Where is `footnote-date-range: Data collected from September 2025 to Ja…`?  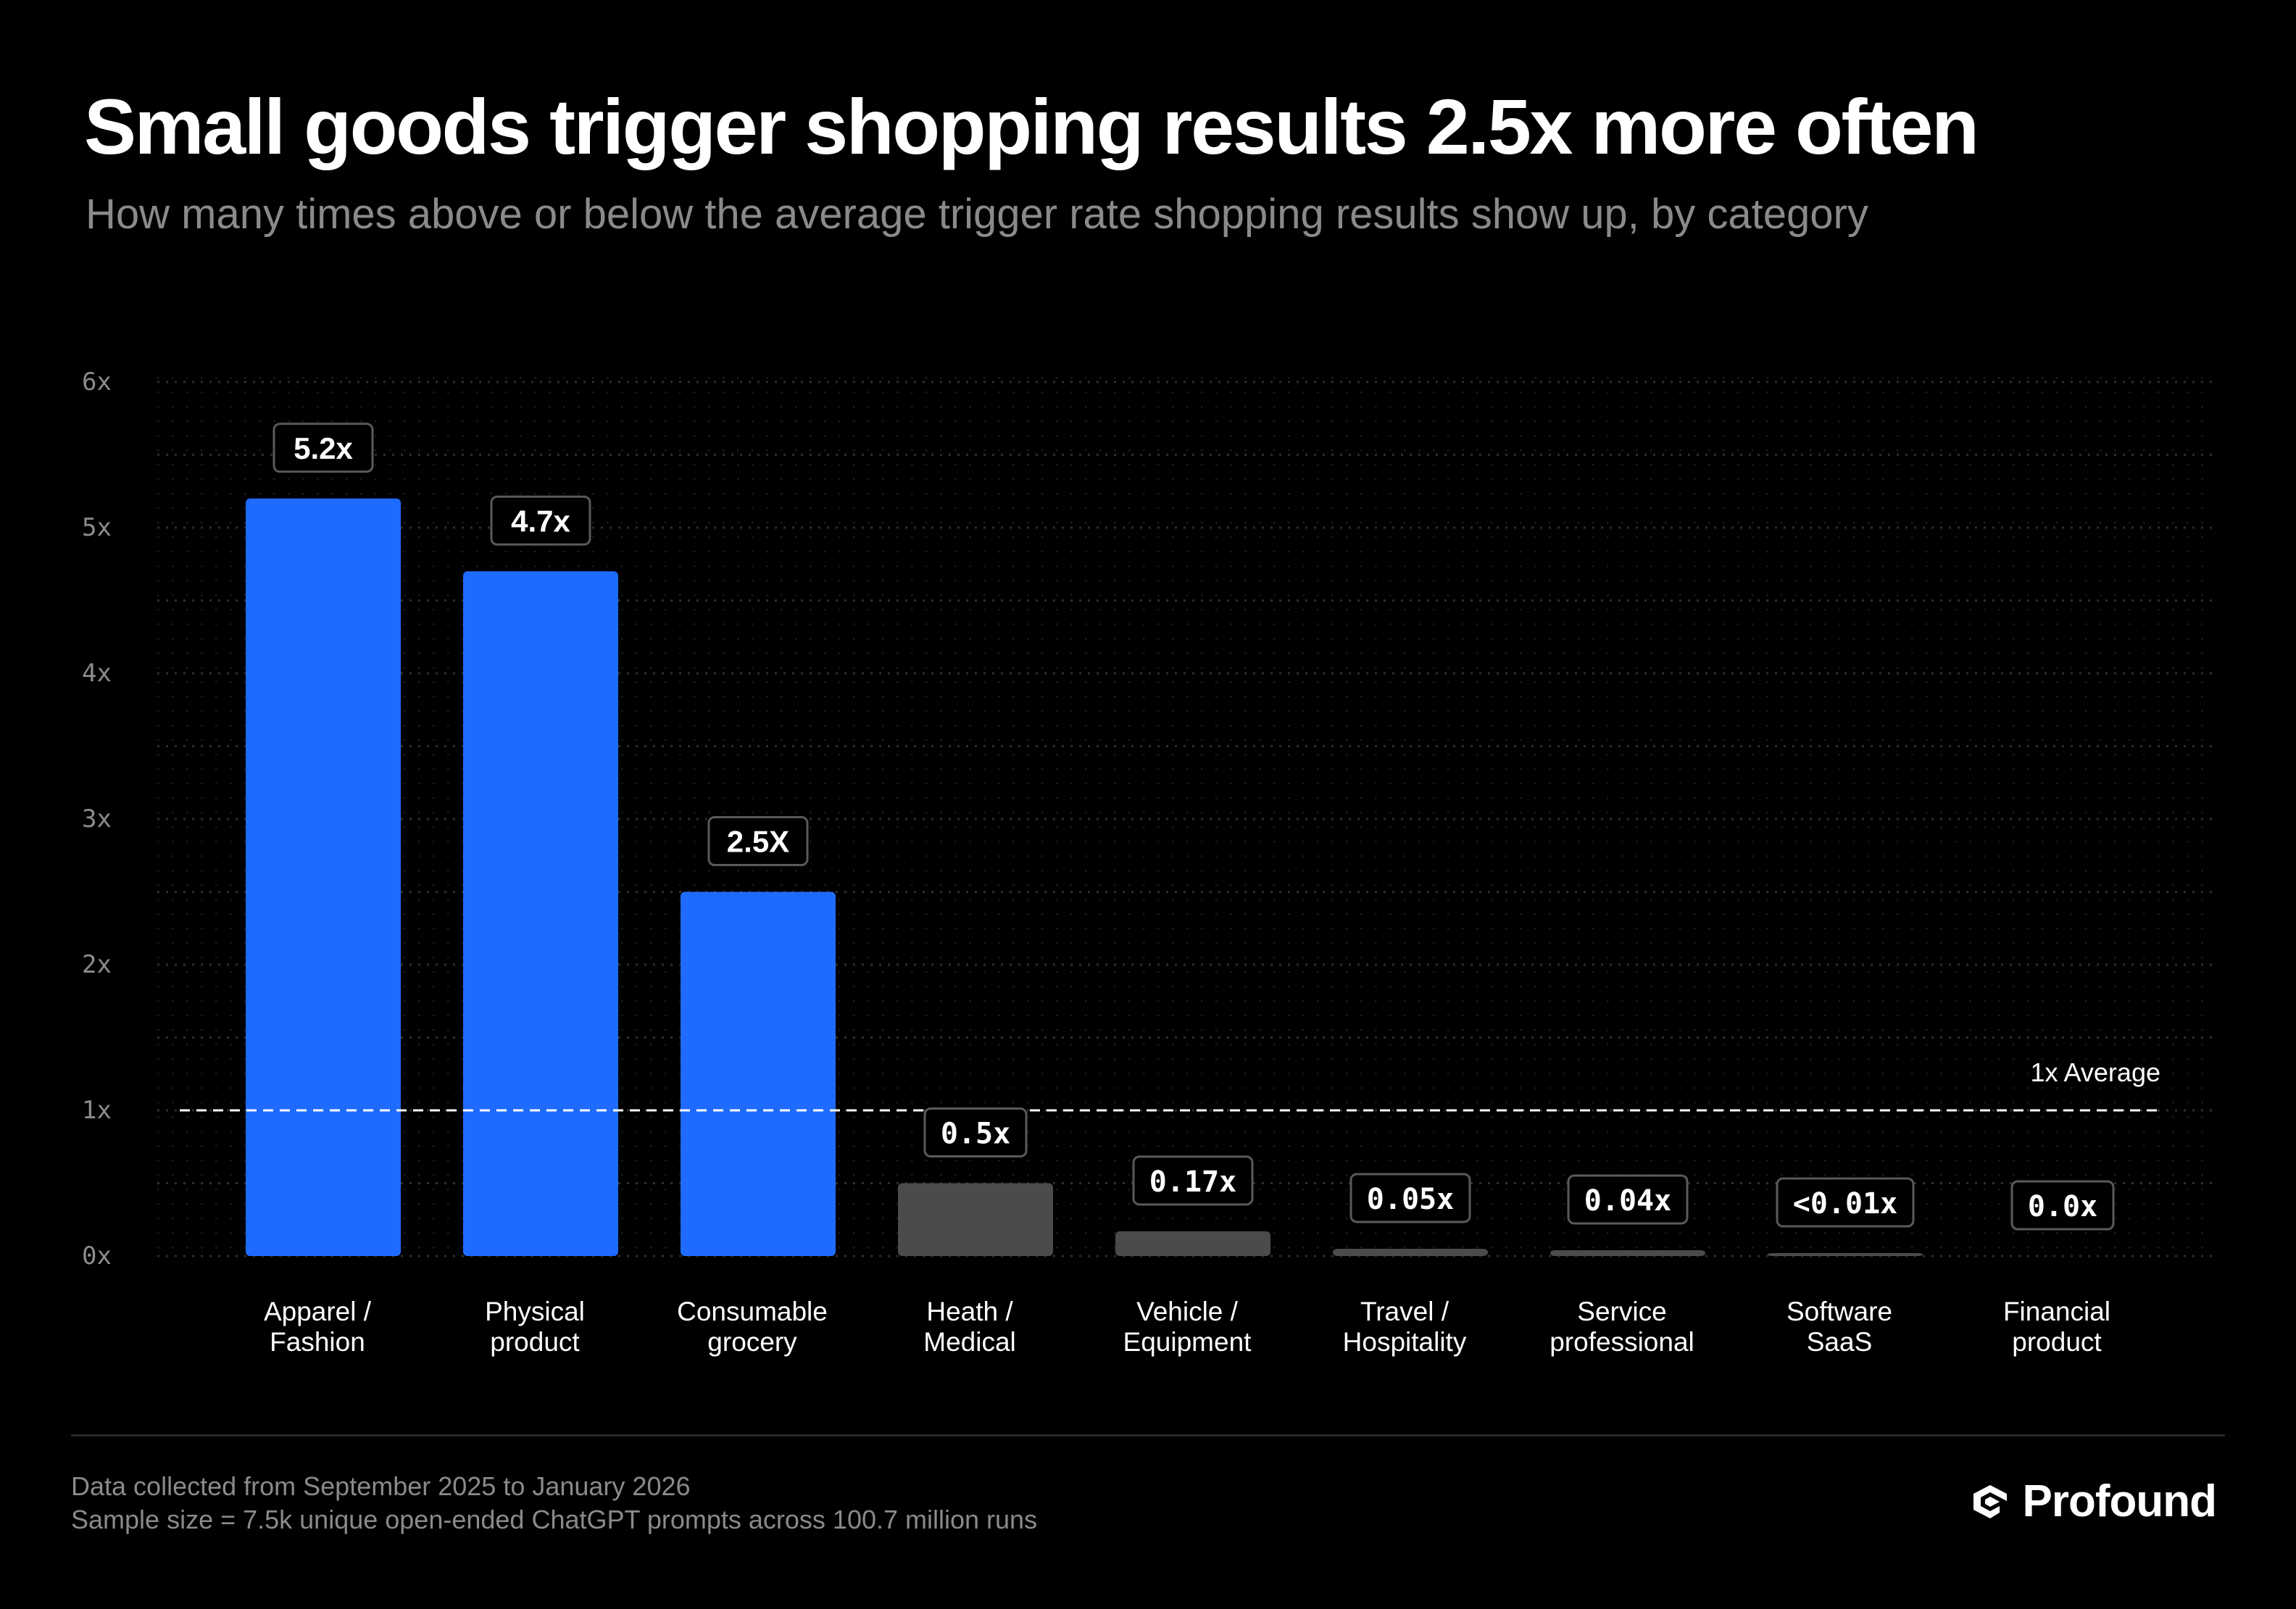
footnote-date-range: Data collected from September 2025 to Ja… is located at coordinates (381, 1486).